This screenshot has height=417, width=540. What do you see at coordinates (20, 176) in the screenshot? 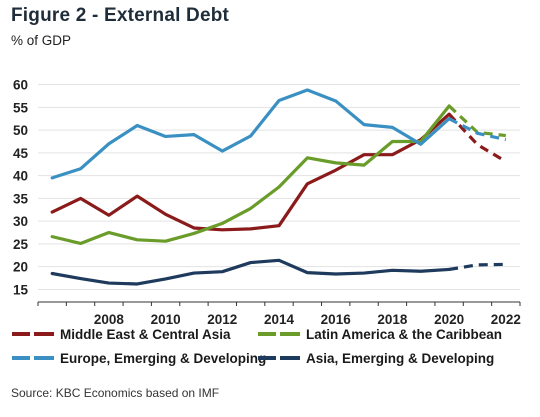
I see `y-tick-label: 40` at bounding box center [20, 176].